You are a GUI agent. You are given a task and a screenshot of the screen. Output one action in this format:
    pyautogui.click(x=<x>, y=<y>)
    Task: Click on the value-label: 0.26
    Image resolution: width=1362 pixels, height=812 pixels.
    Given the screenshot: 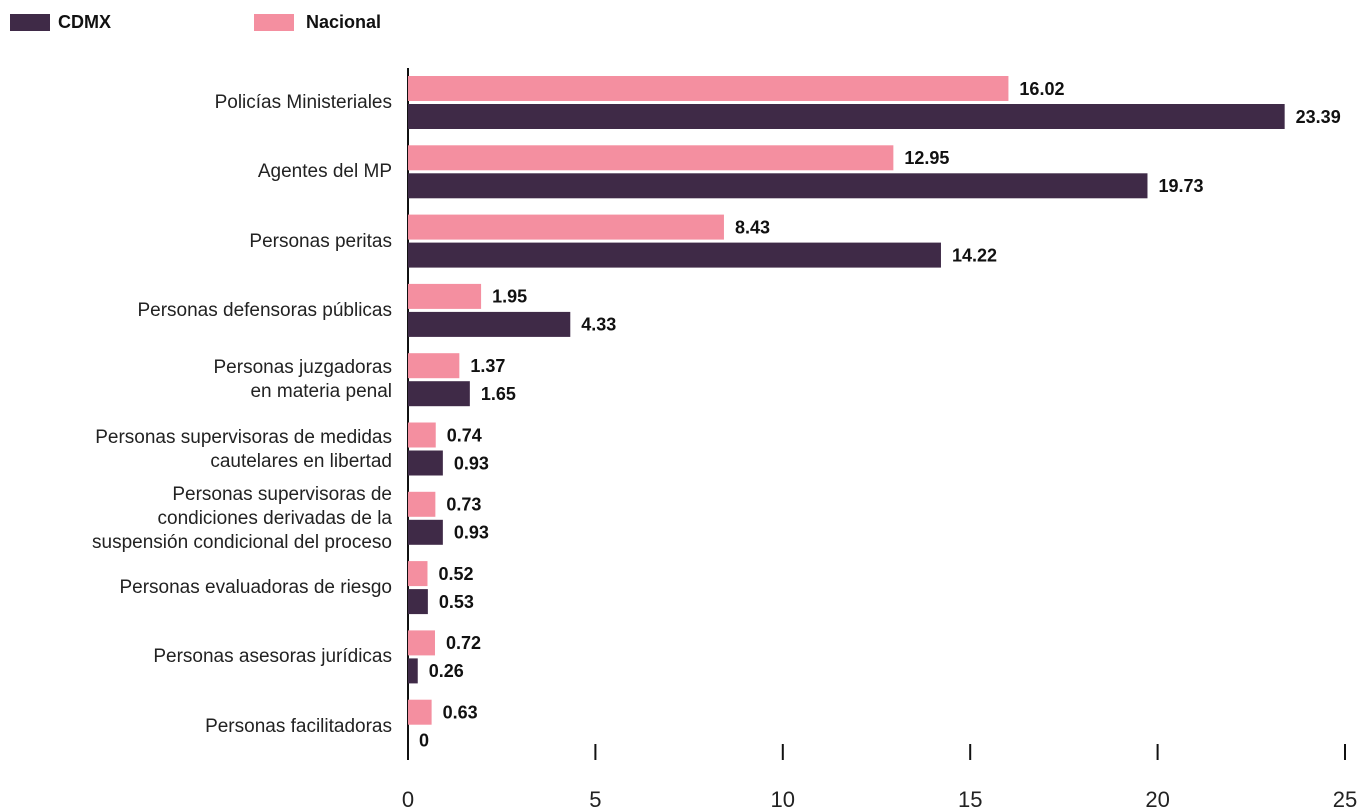 What is the action you would take?
    pyautogui.click(x=446, y=671)
    